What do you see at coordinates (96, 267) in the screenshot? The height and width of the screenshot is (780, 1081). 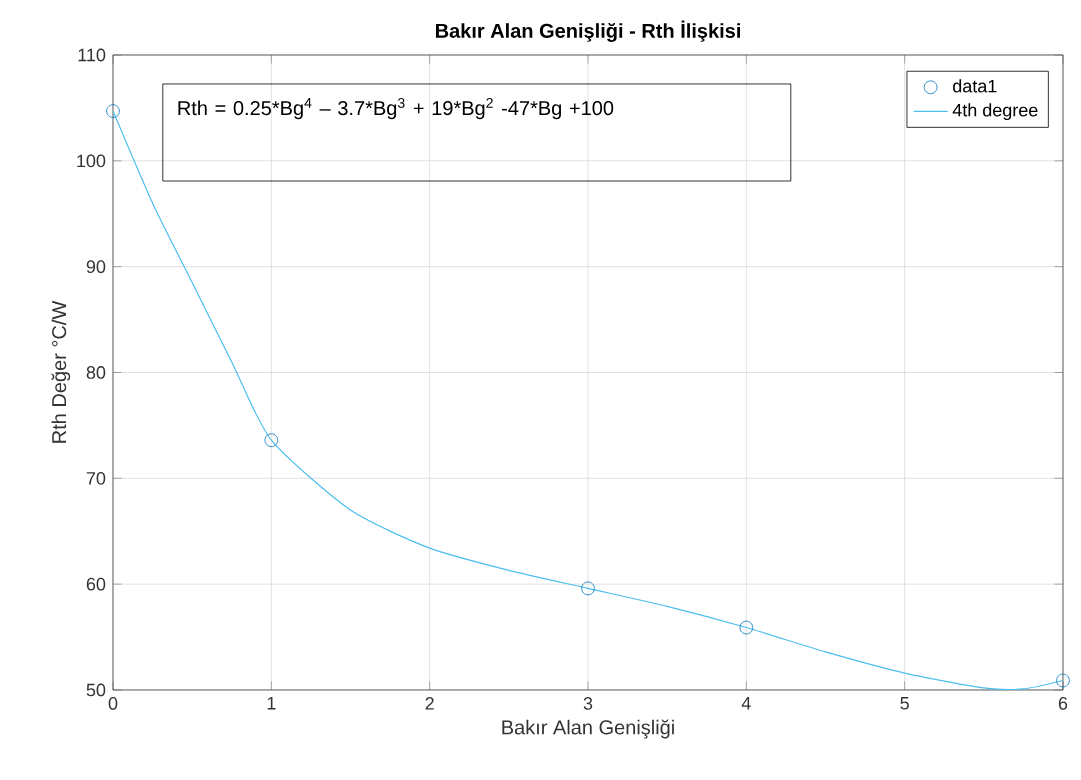 I see `y-tick-label: 90` at bounding box center [96, 267].